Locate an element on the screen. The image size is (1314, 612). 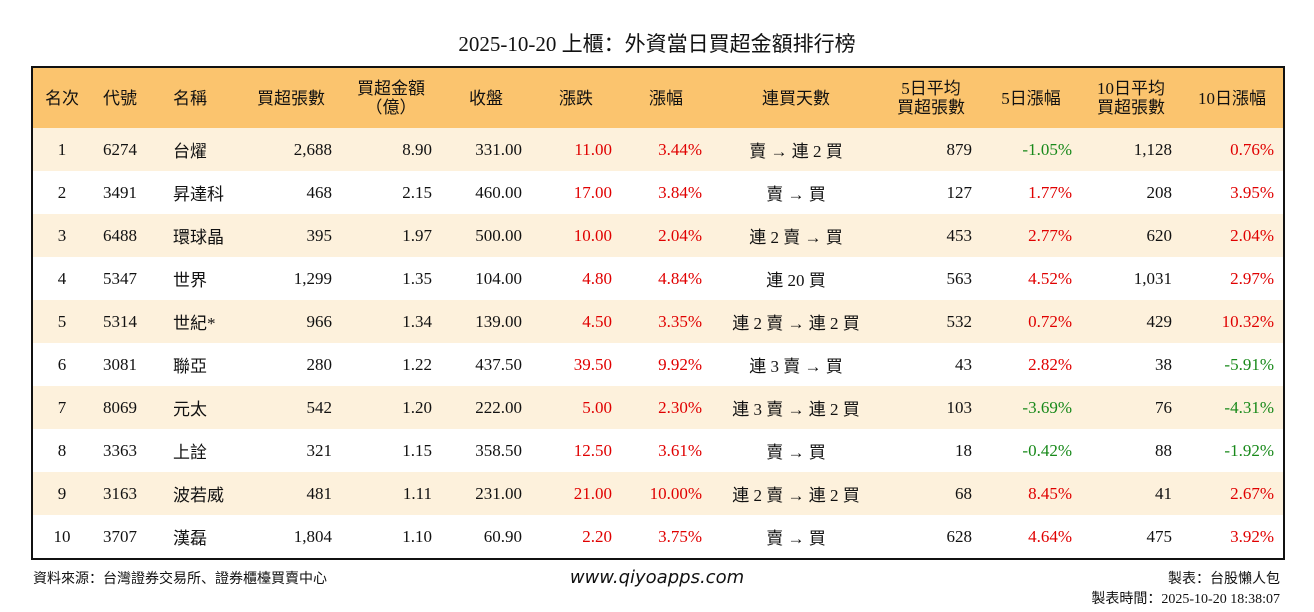
cell: 127 is located at coordinates (959, 192).